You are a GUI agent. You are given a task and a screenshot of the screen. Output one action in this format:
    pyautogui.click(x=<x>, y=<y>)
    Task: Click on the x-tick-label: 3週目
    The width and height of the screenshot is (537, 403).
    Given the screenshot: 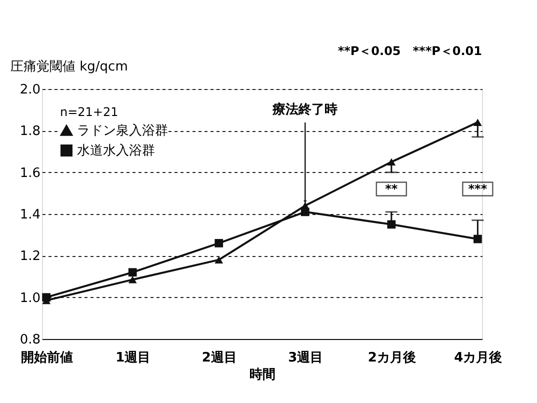 What is the action you would take?
    pyautogui.click(x=306, y=358)
    